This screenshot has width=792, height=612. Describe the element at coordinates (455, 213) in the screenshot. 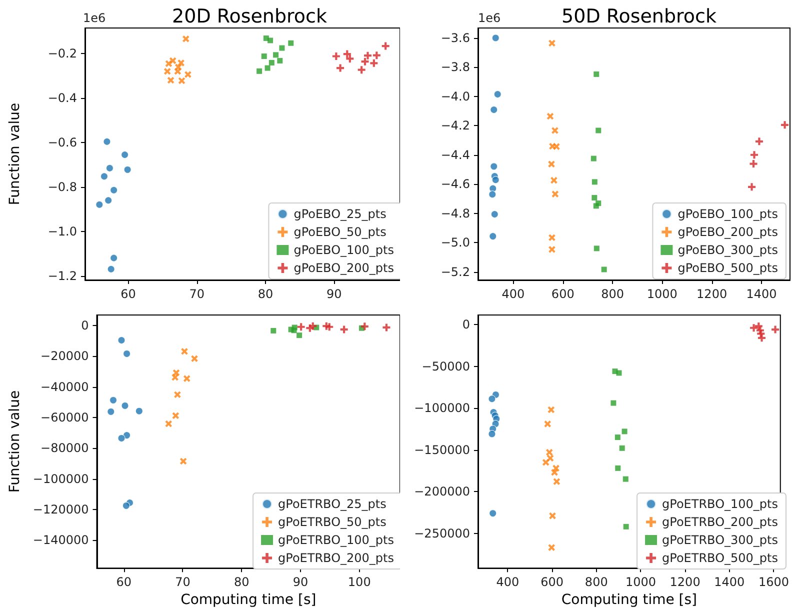

I see `y-tick-label: −4.8` at that location.